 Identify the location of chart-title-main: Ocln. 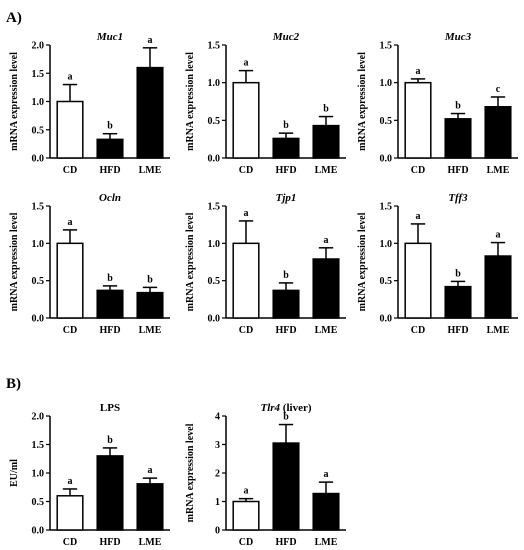
(110, 198).